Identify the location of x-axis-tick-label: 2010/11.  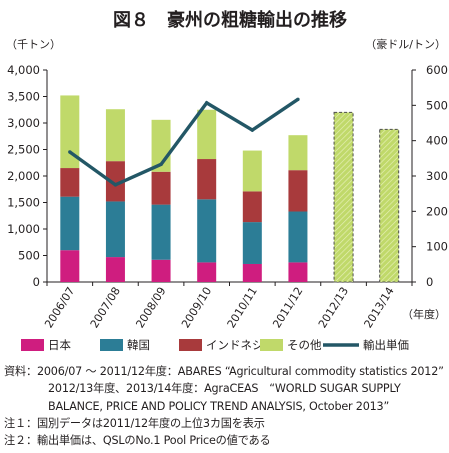
(242, 308).